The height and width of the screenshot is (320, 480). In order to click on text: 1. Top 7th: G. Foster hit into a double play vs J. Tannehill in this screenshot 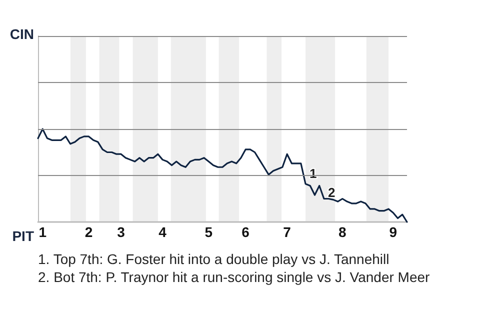, I will do `click(214, 259)`.